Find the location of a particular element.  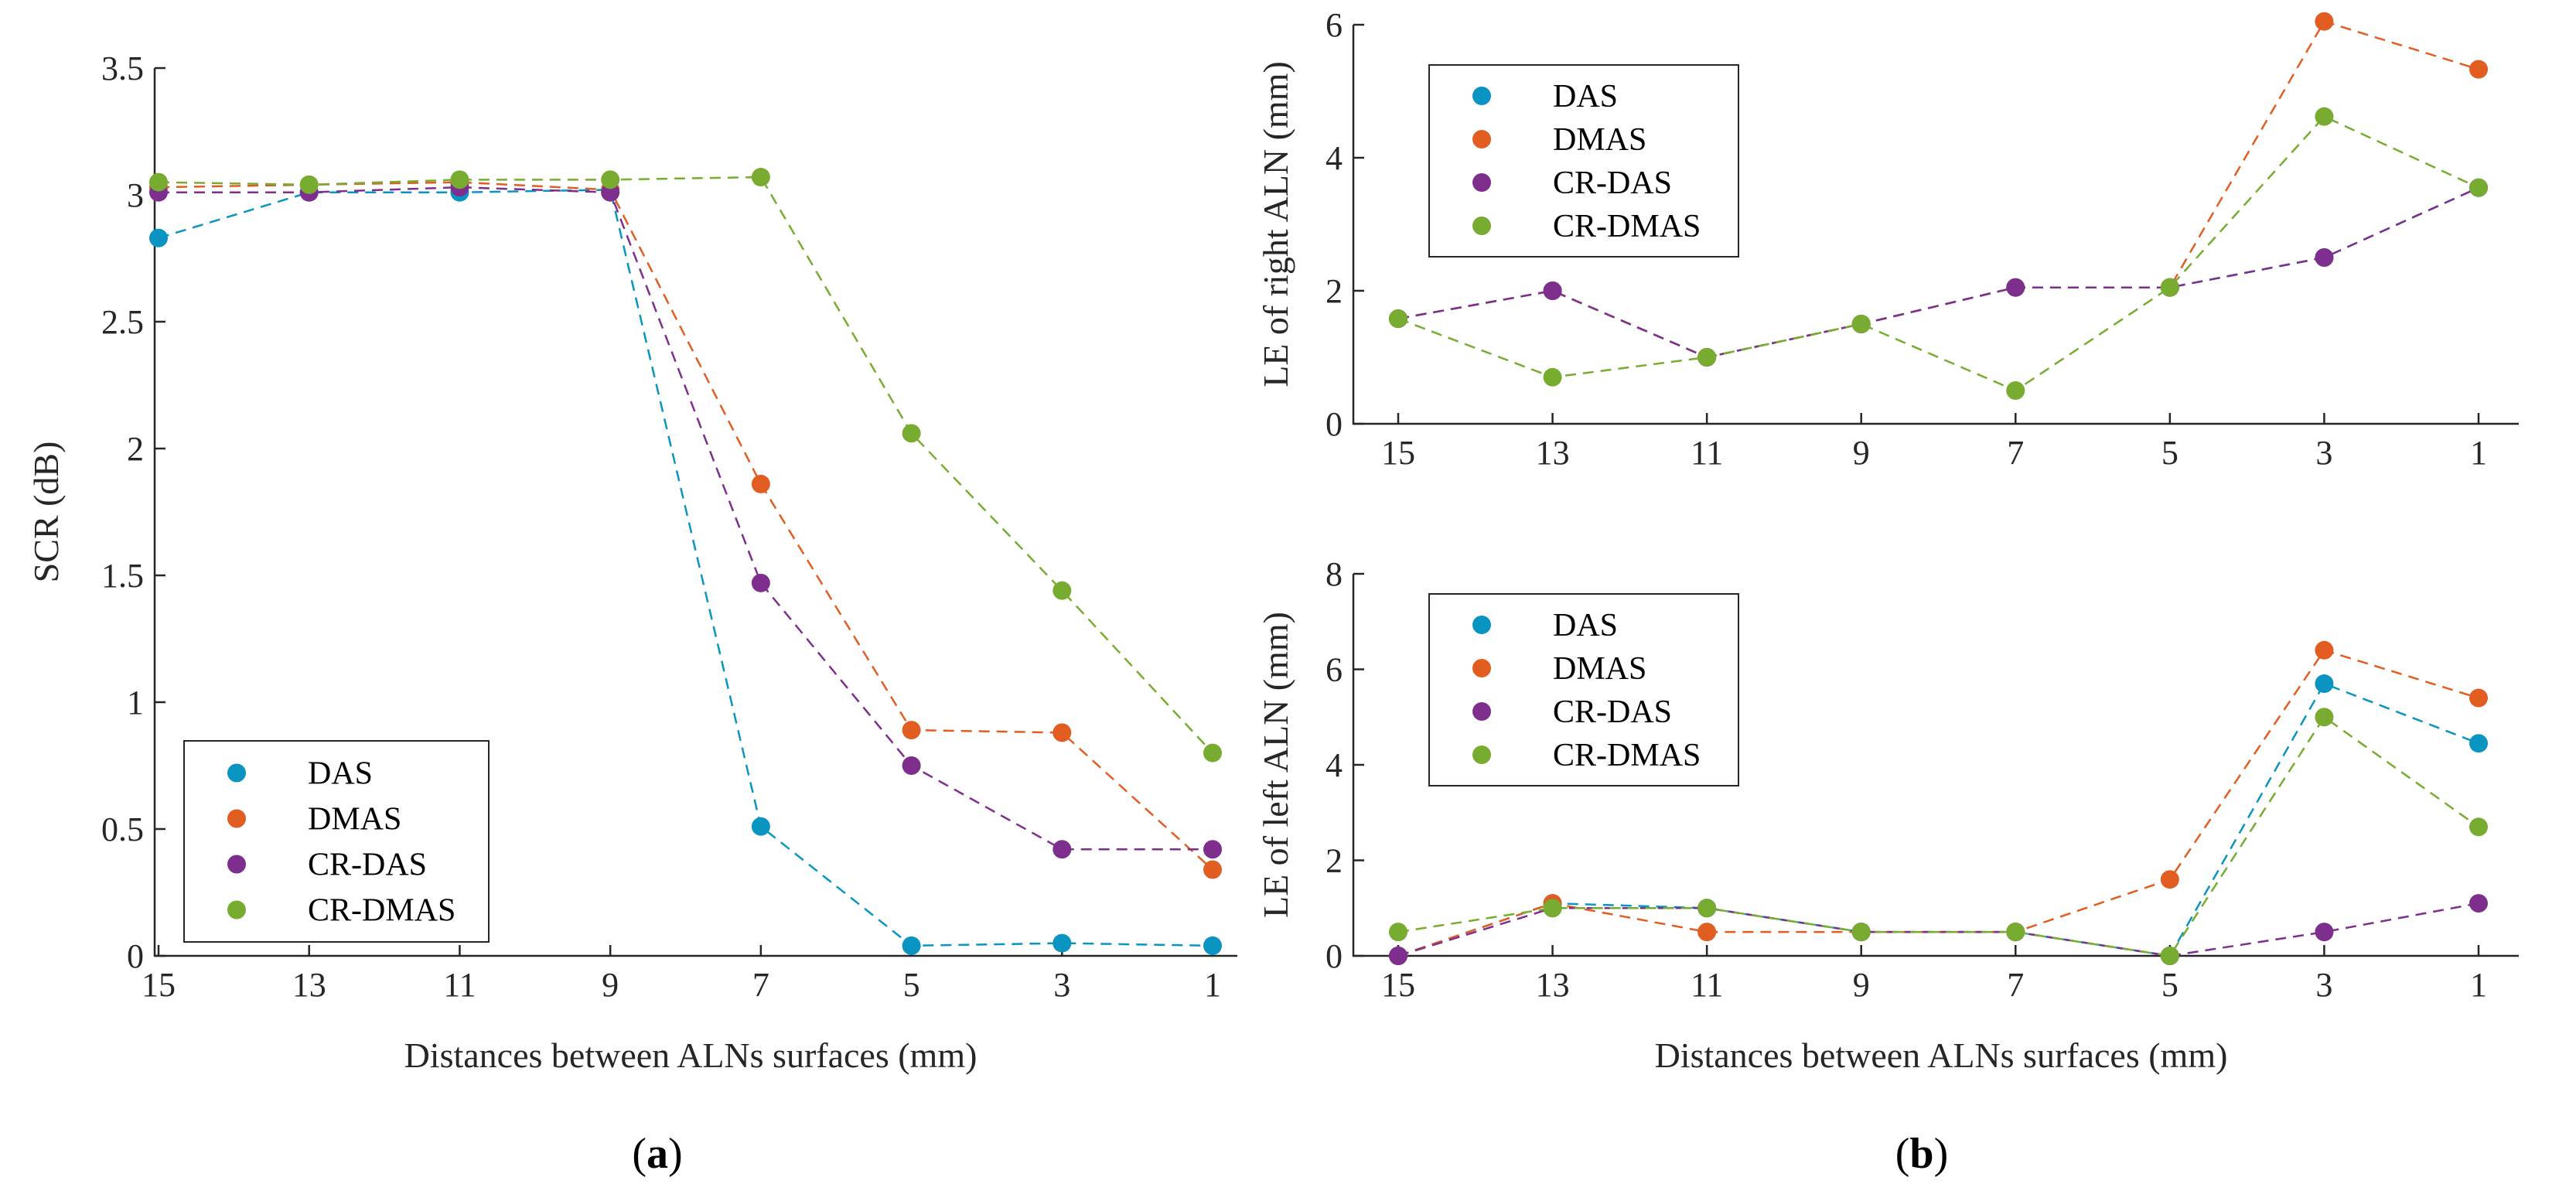

y-tick-label: 3 is located at coordinates (136, 195).